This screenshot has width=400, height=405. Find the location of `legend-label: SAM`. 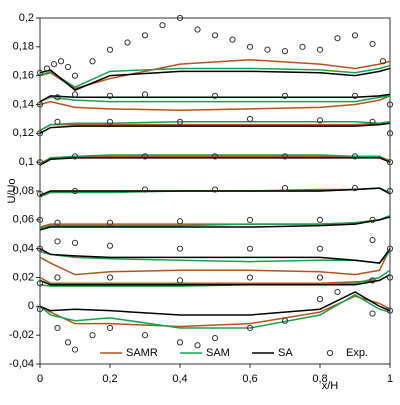

legend-label: SAM is located at coordinates (218, 353).